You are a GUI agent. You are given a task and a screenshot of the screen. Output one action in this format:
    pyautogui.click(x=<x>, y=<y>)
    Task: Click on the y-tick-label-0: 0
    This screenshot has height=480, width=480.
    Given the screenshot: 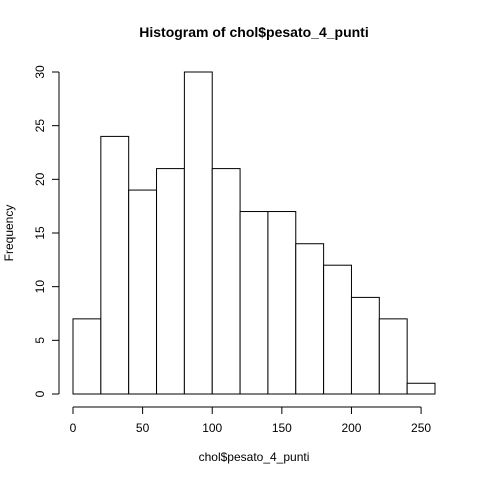 What is the action you would take?
    pyautogui.click(x=40, y=393)
    